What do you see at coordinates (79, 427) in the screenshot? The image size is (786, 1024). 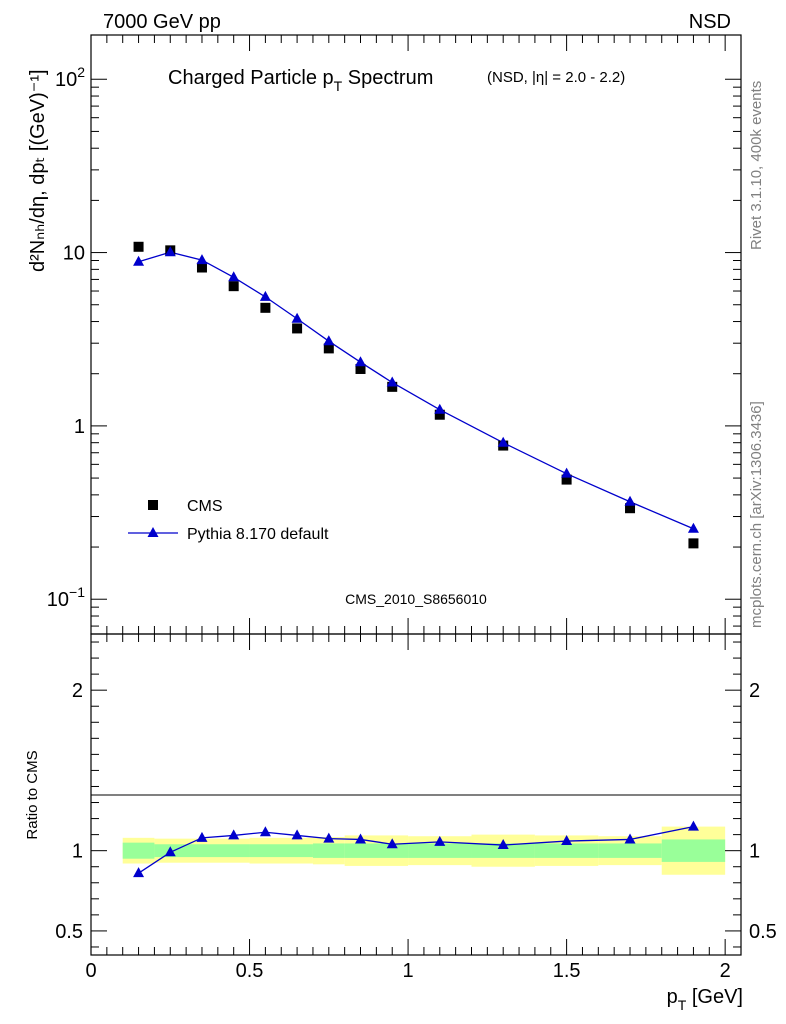 I see `main-y-tick-label: 1` at bounding box center [79, 427].